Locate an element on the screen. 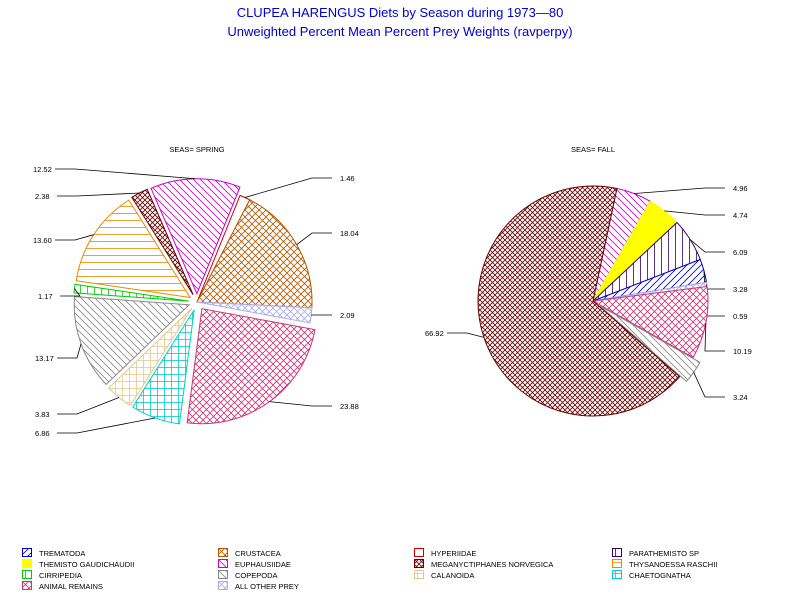  slice-value-label: 1.46 is located at coordinates (347, 178).